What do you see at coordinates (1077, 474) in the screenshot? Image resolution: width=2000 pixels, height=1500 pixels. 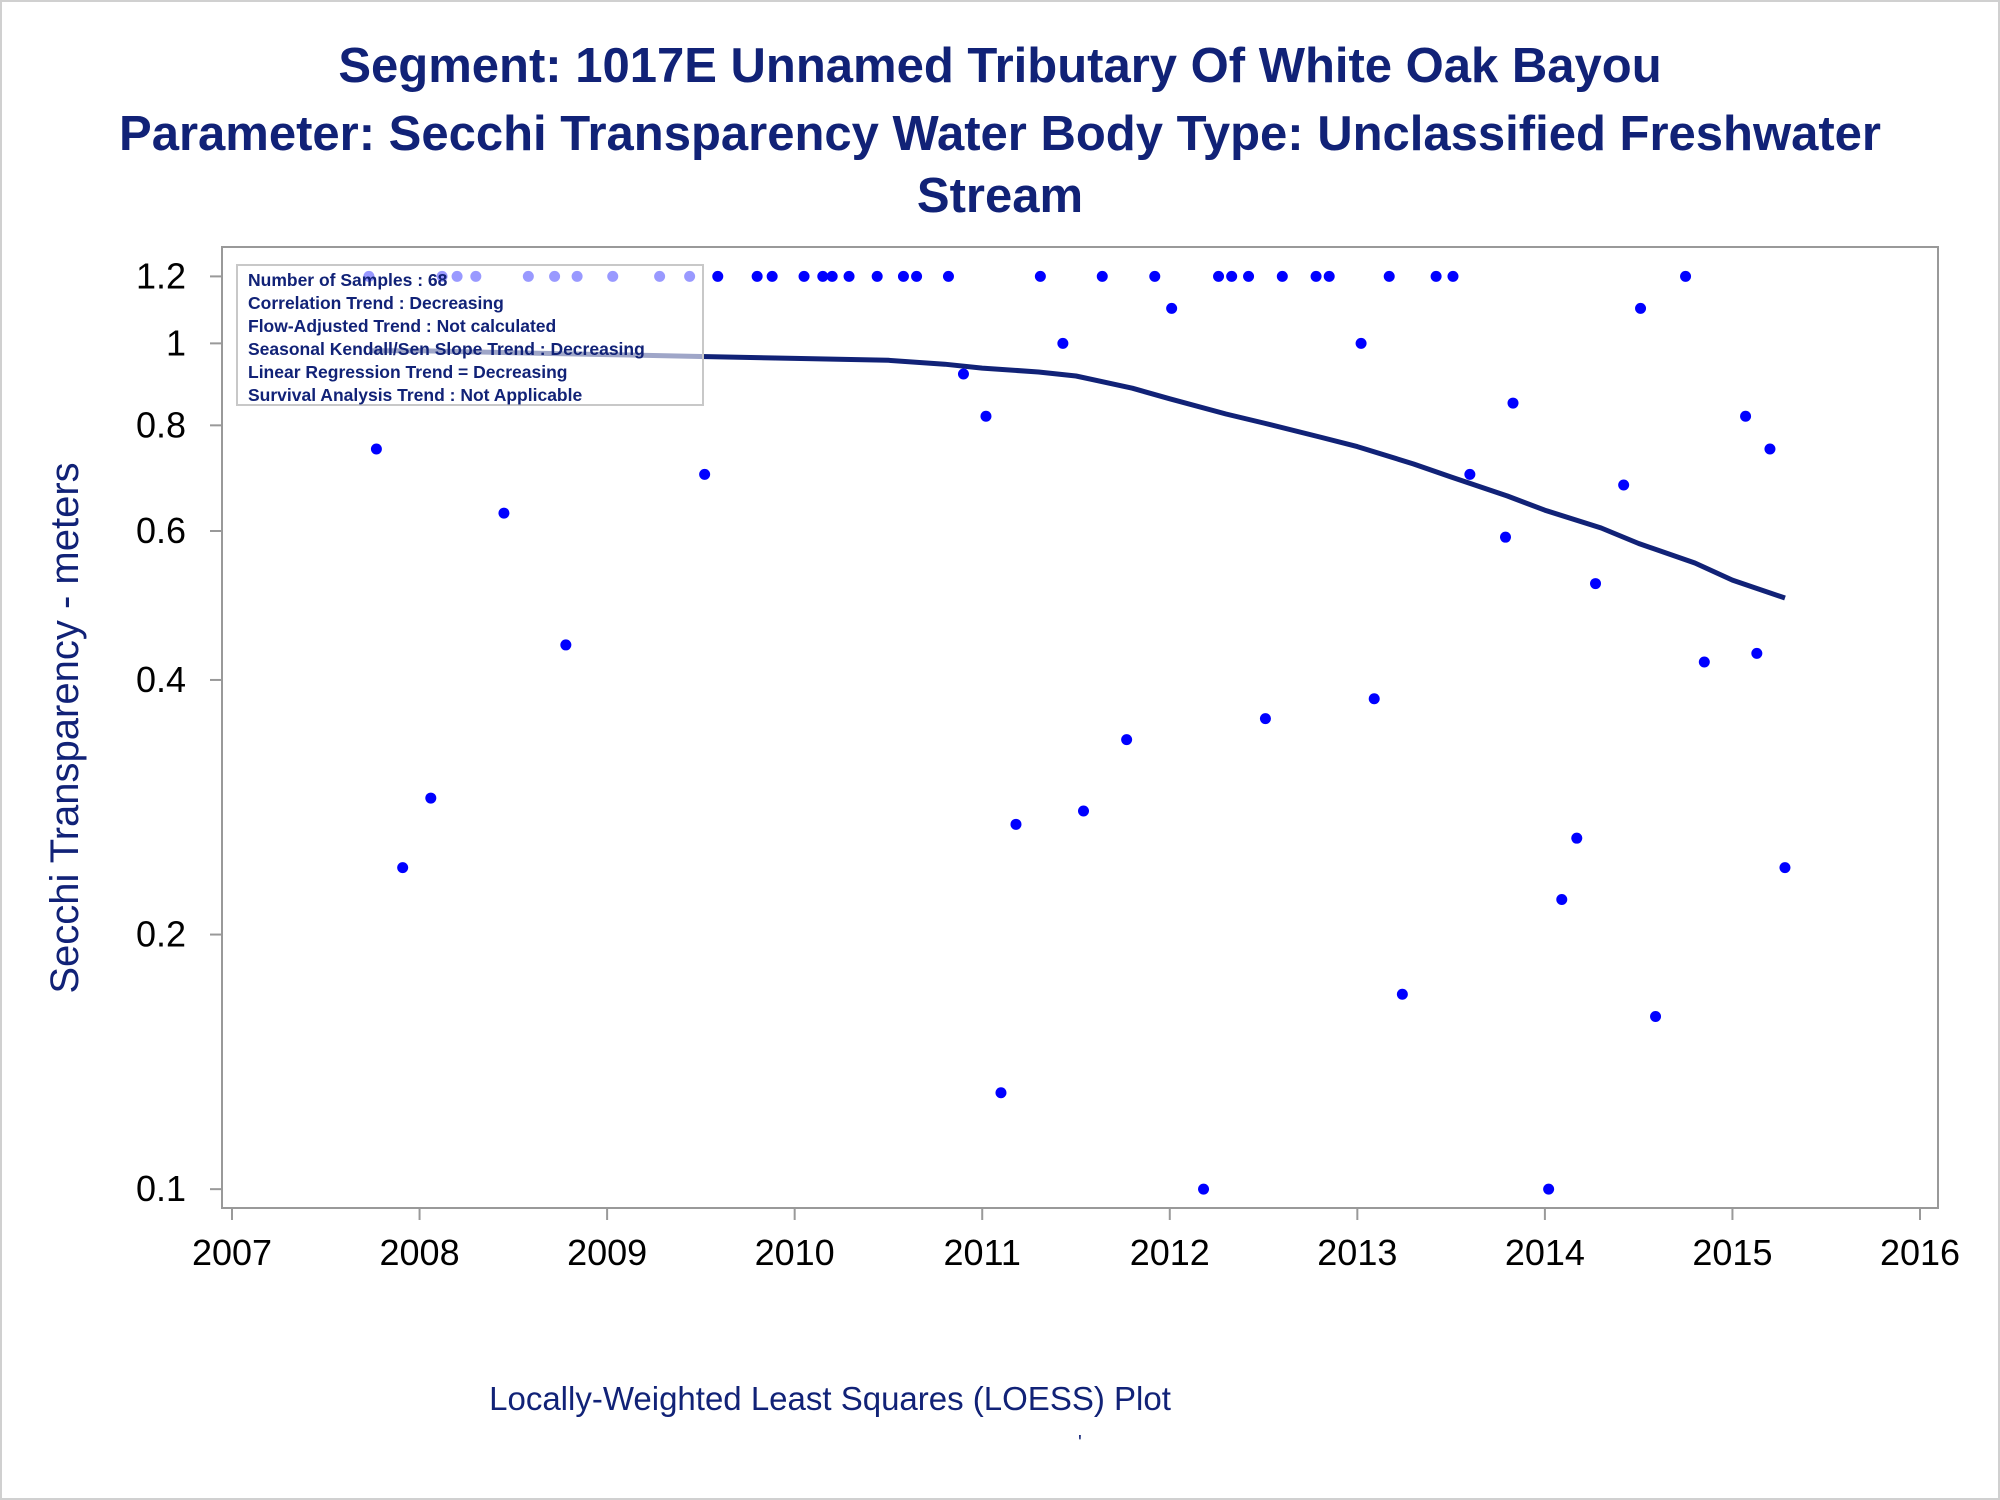 I see `loess-curve` at bounding box center [1077, 474].